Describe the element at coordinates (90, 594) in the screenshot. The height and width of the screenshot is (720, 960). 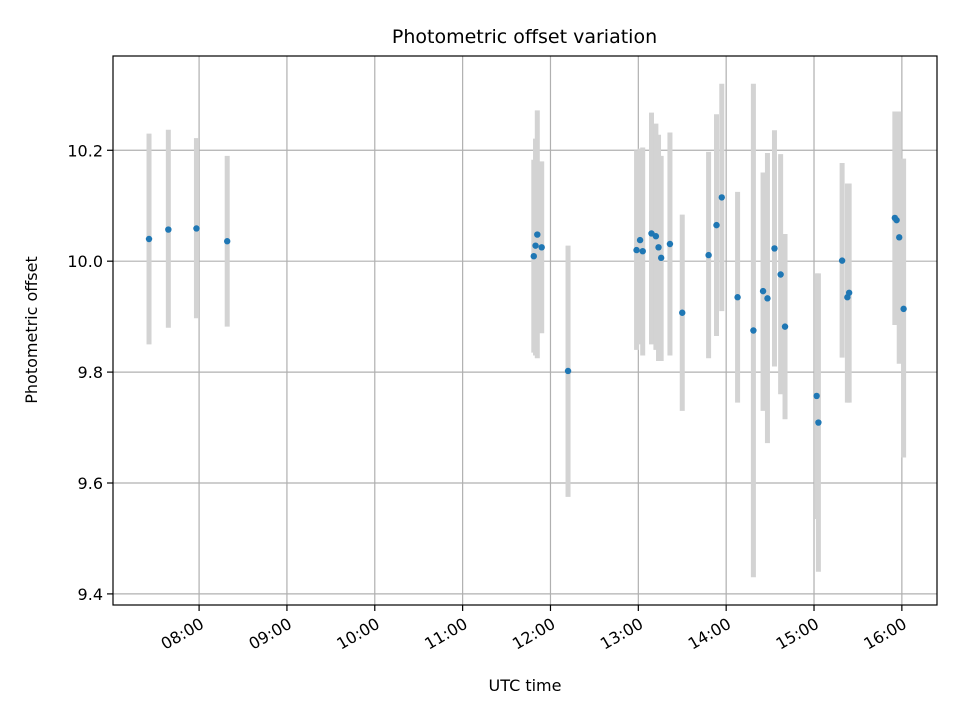
I see `y-tick-label: 9.4` at that location.